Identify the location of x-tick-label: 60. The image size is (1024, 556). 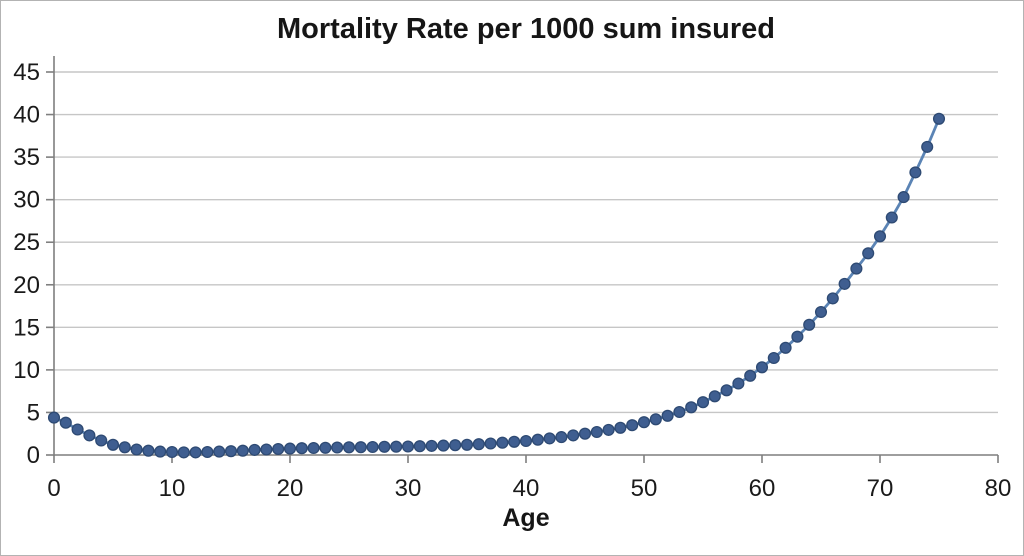
(762, 488).